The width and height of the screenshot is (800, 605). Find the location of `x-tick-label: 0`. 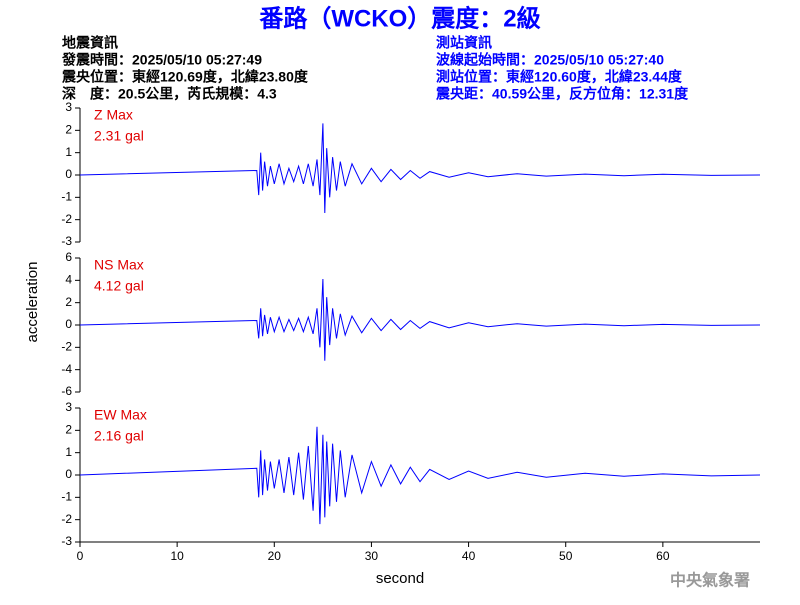

x-tick-label: 0 is located at coordinates (80, 556).